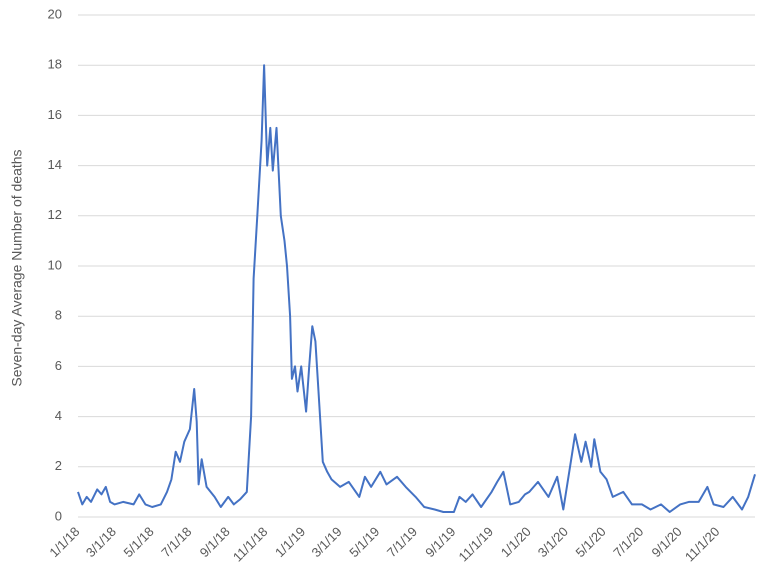 Image resolution: width=757 pixels, height=583 pixels. I want to click on x-tick-label: 9/1/18, so click(215, 542).